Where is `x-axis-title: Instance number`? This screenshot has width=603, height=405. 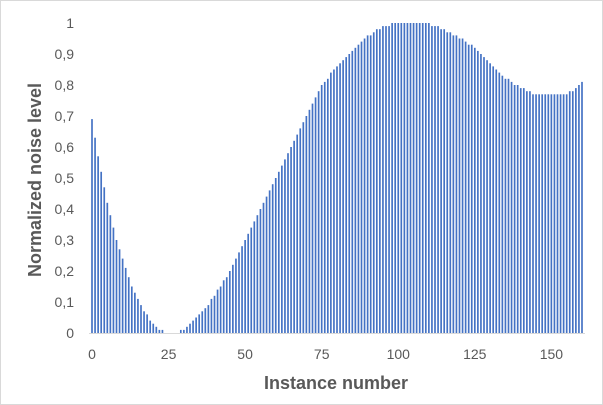
x-axis-title: Instance number is located at coordinates (336, 383).